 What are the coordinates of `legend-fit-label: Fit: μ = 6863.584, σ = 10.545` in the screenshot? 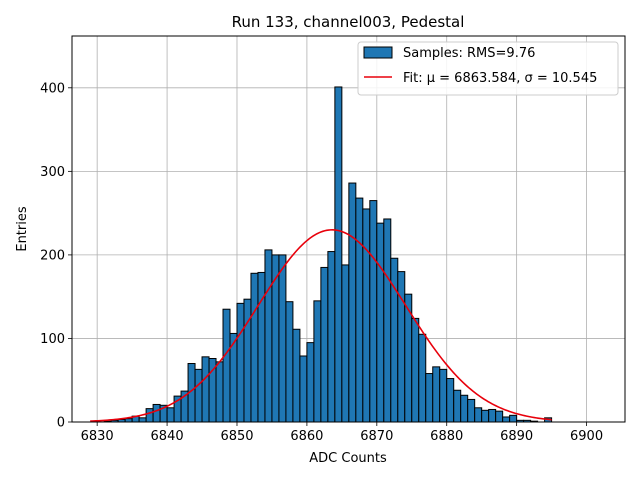 It's located at (500, 78).